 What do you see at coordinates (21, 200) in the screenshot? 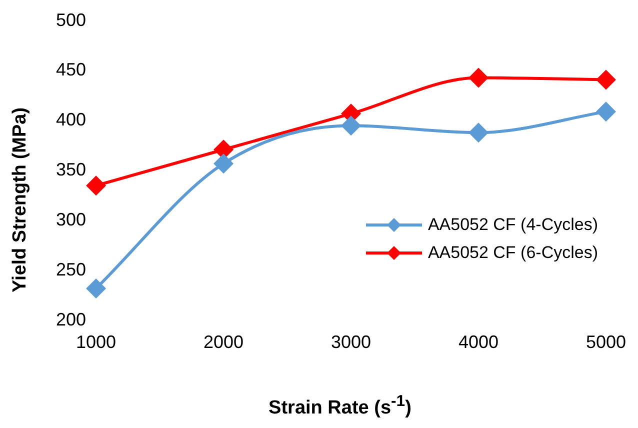
I see `y-axis-title: Yield Strength (MPa)` at bounding box center [21, 200].